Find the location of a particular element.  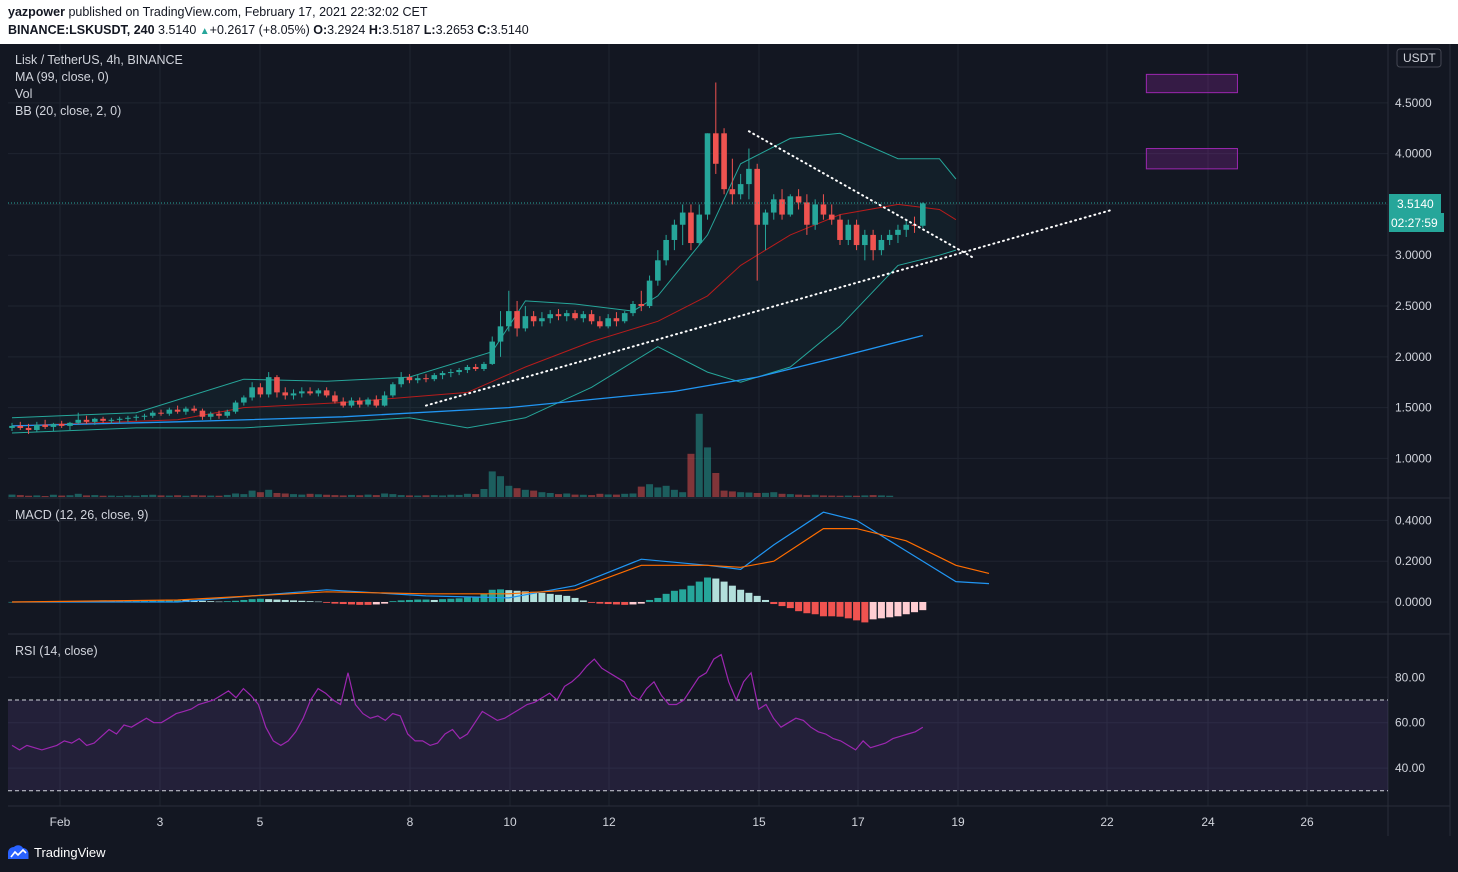

open-value: 3.2924 is located at coordinates (346, 30).